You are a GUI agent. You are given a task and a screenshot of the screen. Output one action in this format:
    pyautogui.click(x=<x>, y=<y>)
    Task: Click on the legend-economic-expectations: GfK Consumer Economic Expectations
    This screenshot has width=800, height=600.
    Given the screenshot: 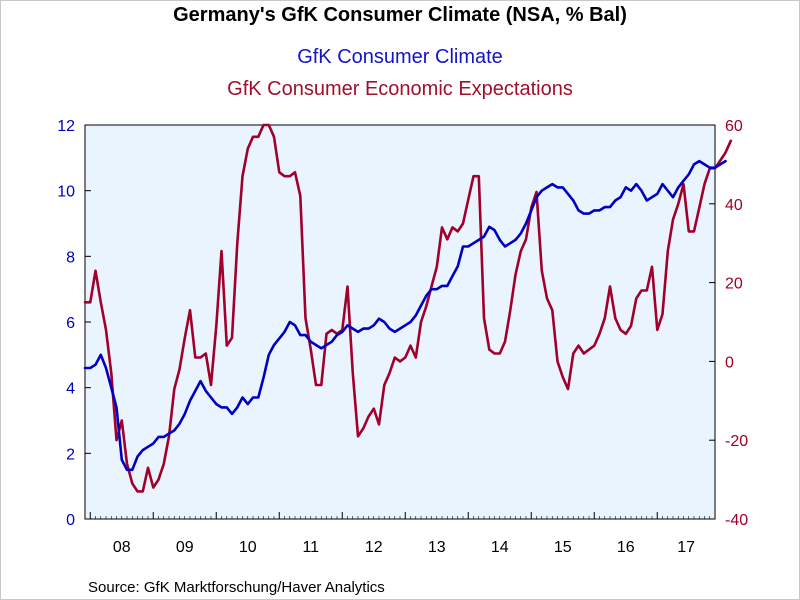 What is the action you would take?
    pyautogui.click(x=400, y=89)
    